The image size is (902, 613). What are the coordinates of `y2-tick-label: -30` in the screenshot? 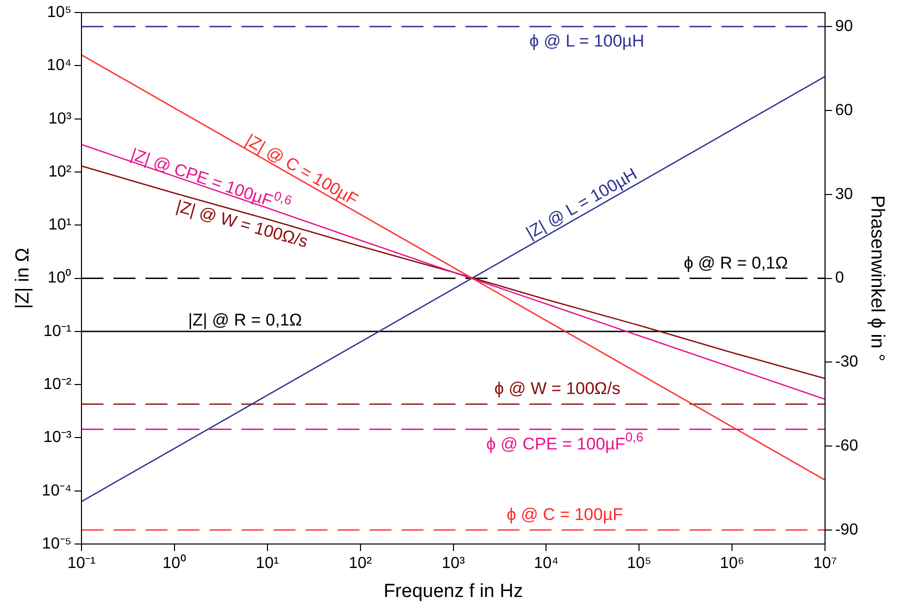 It's located at (846, 362).